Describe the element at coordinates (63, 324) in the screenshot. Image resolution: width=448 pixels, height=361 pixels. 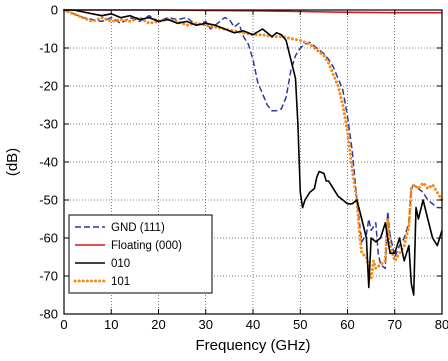
I see `x-tick-label: 0` at that location.